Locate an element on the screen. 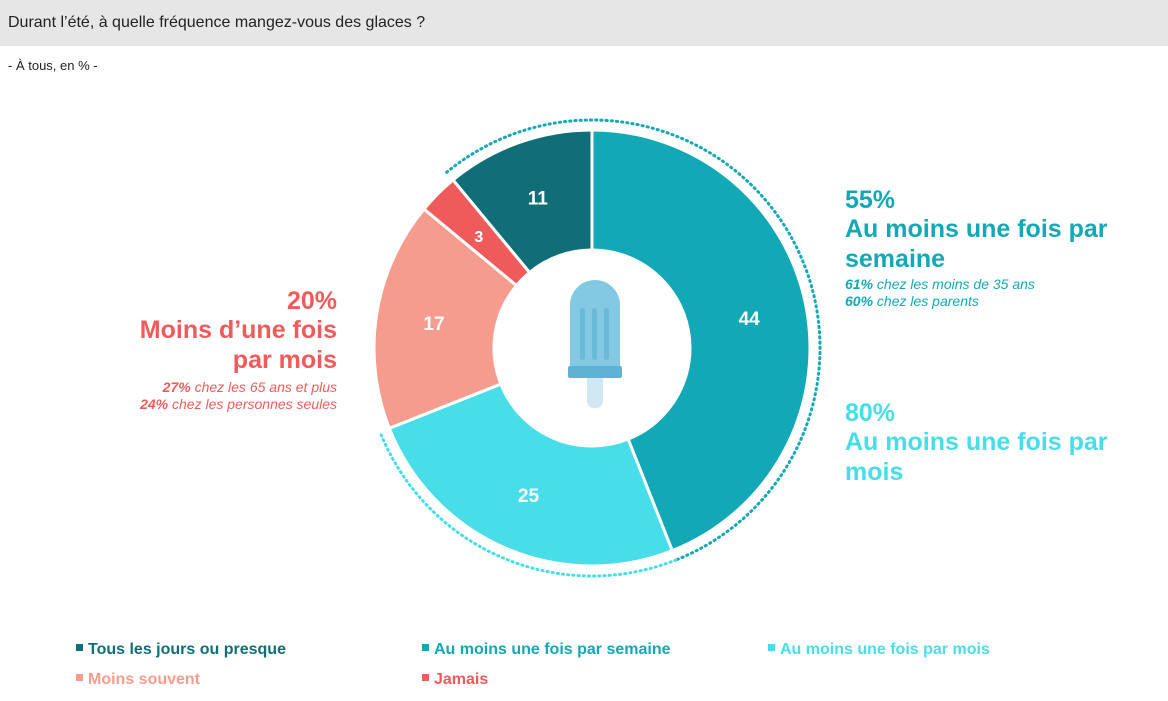  legend-item-daily: Tous les jours ou presque is located at coordinates (181, 650).